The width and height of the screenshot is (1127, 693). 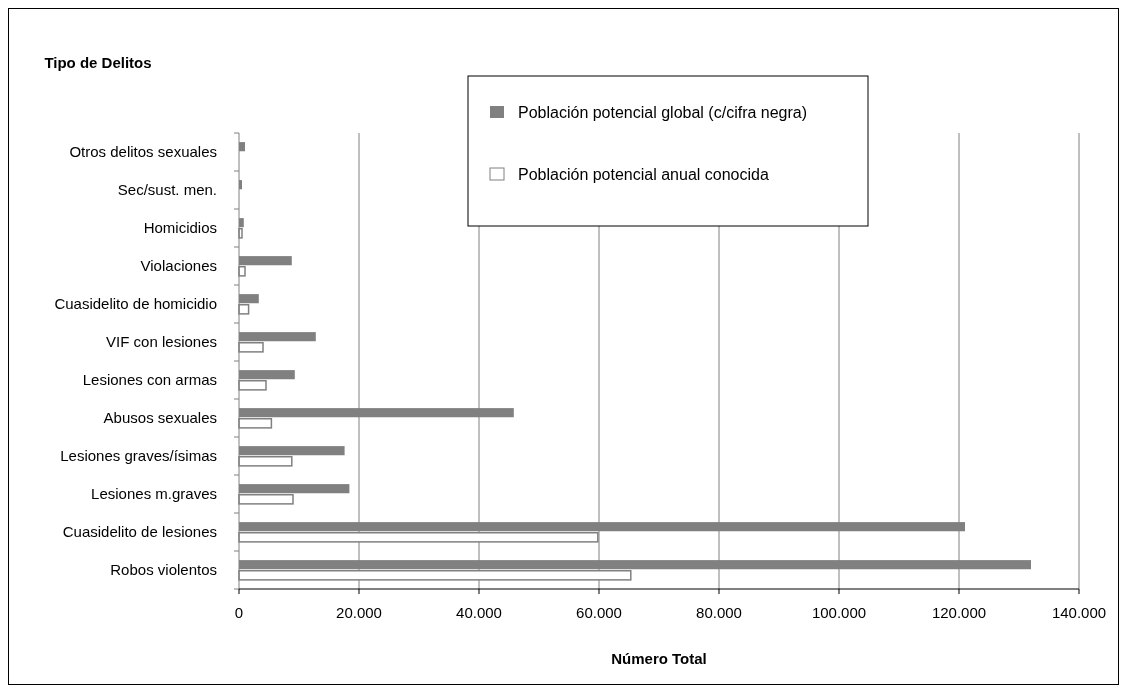 I want to click on x-tick-label: 40.000, so click(x=479, y=612).